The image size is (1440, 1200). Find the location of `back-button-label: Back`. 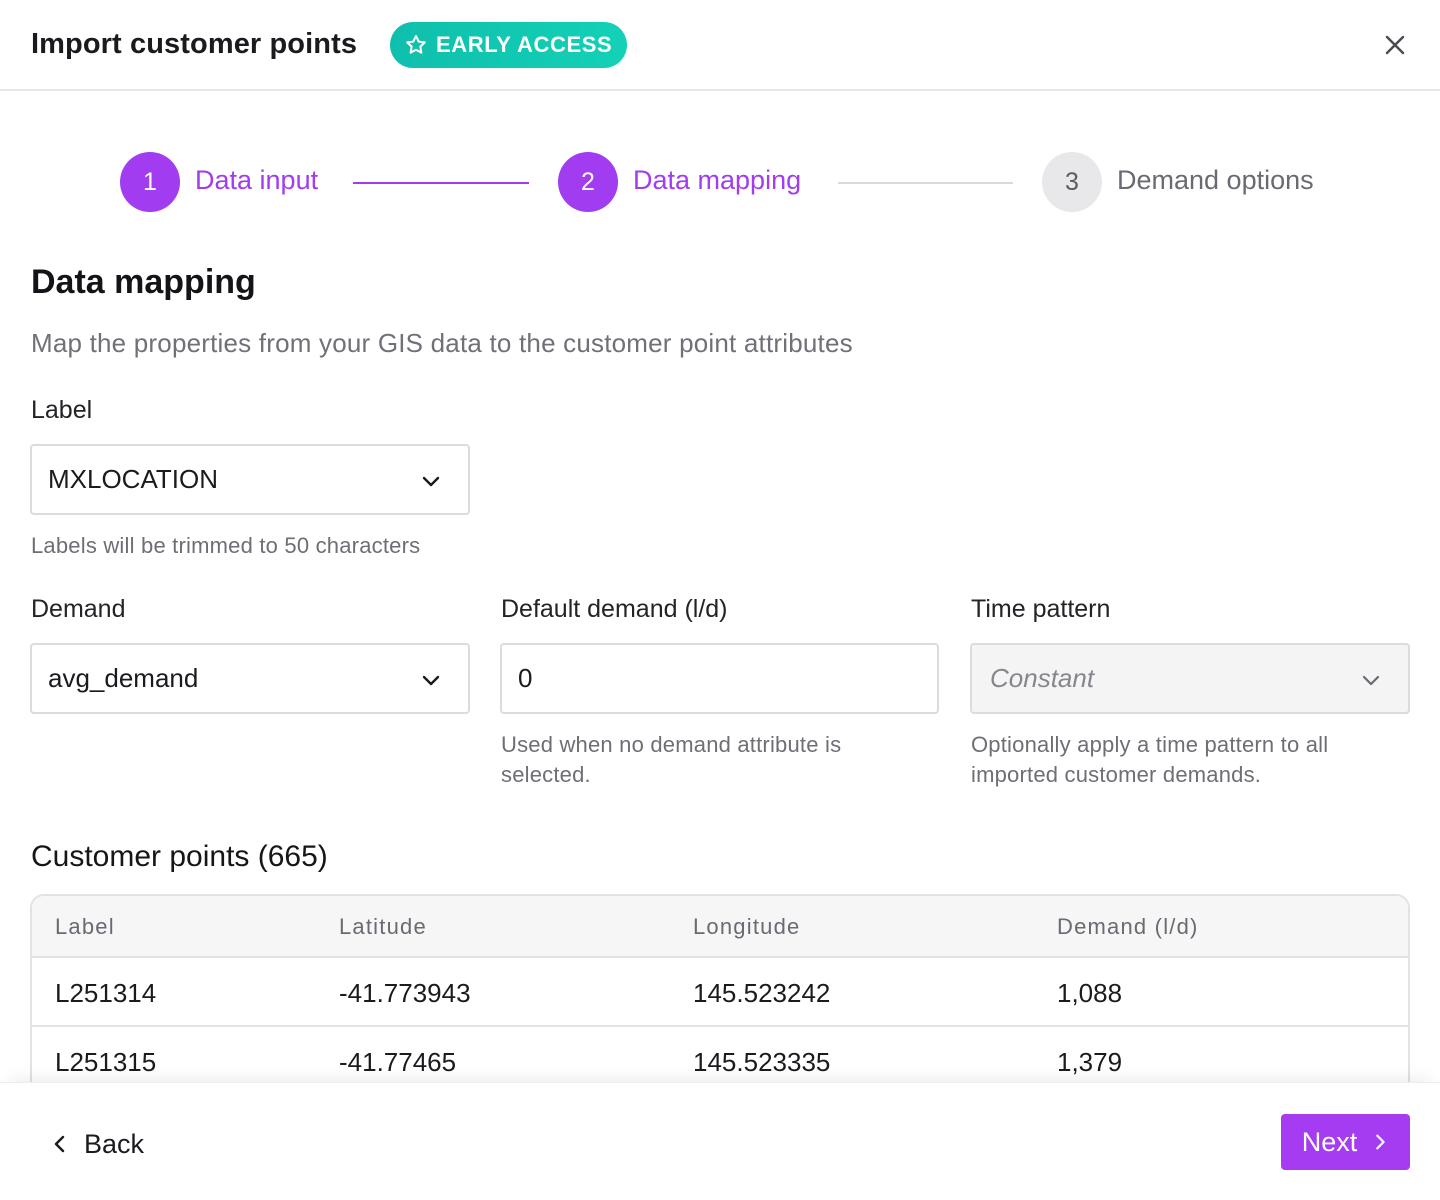

back-button-label: Back is located at coordinates (114, 1143).